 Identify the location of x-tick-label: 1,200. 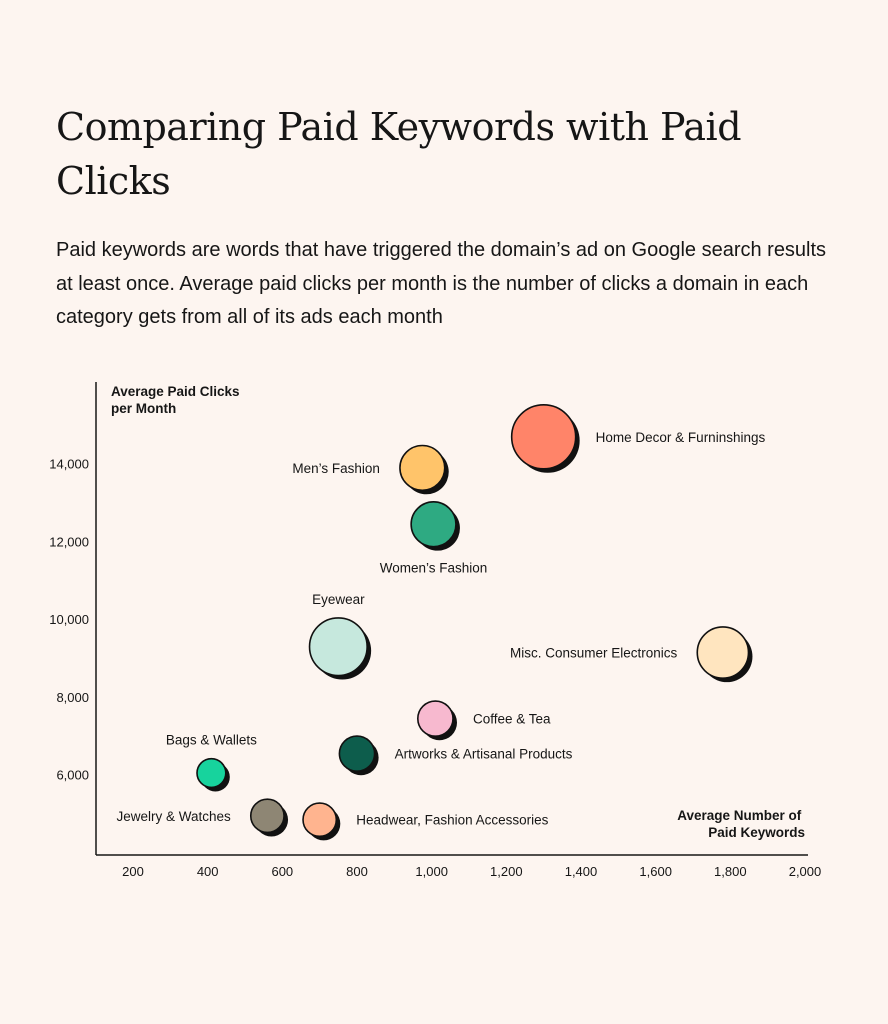
(506, 871).